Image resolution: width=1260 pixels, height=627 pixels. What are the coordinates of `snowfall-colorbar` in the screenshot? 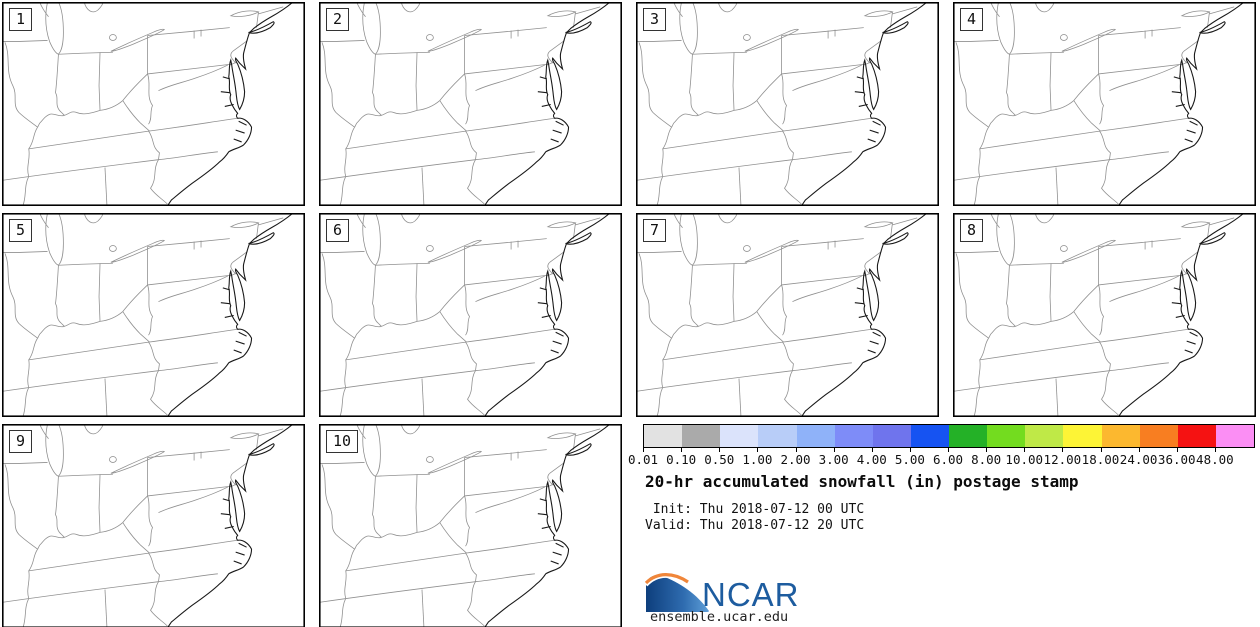 It's located at (949, 436).